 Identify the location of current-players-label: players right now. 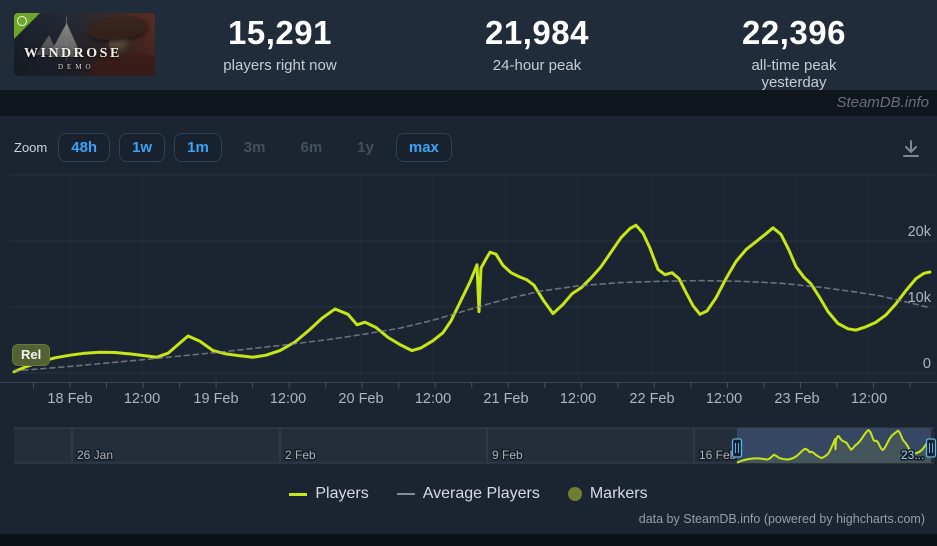
(280, 65).